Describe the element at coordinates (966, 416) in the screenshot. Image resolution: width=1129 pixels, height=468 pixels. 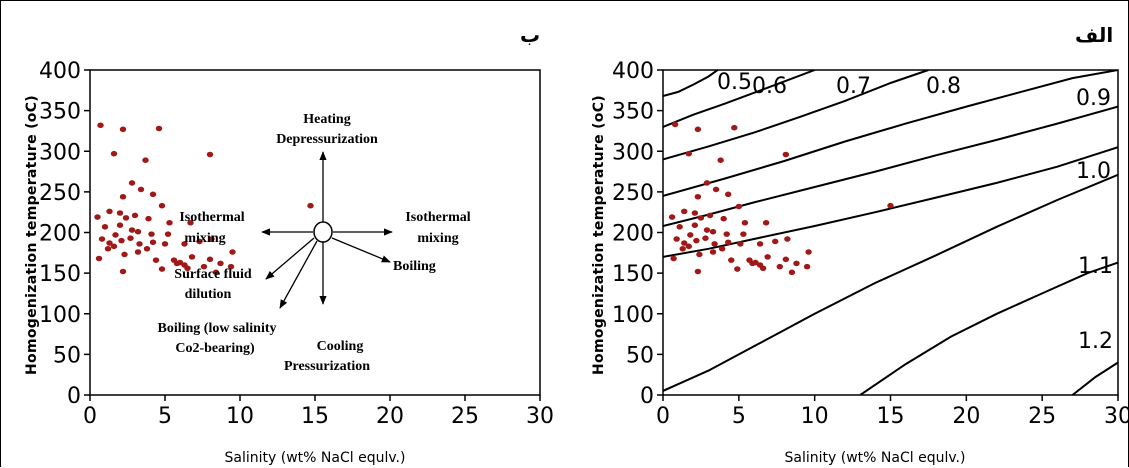
I see `panel-alef-xtick-label: 20` at that location.